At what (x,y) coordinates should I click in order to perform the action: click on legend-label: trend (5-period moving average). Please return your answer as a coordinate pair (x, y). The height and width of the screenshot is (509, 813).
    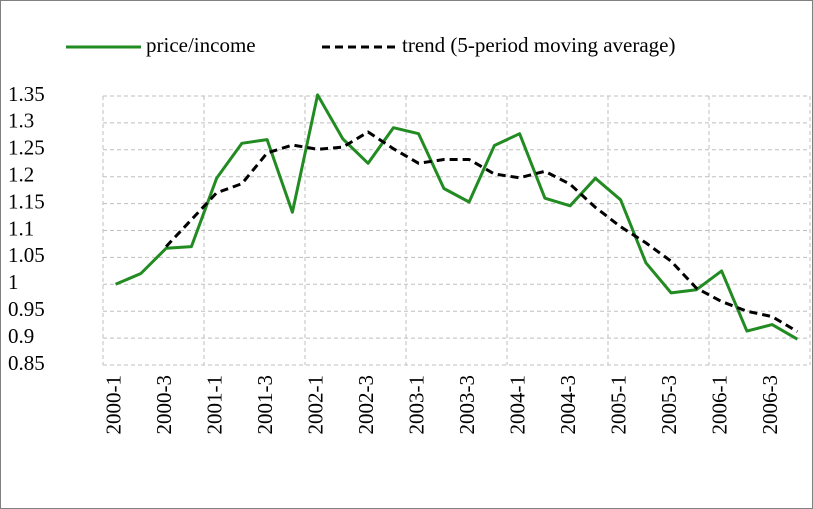
    Looking at the image, I should click on (538, 45).